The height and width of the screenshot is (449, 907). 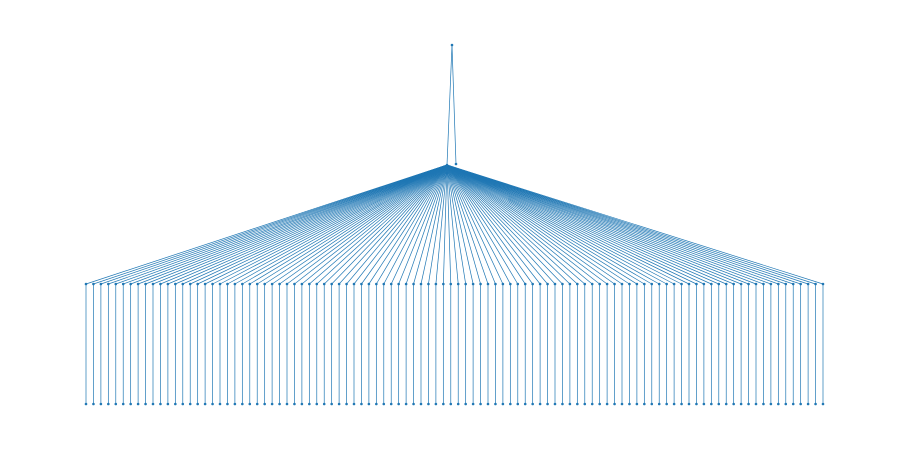 What do you see at coordinates (456, 164) in the screenshot?
I see `side-node` at bounding box center [456, 164].